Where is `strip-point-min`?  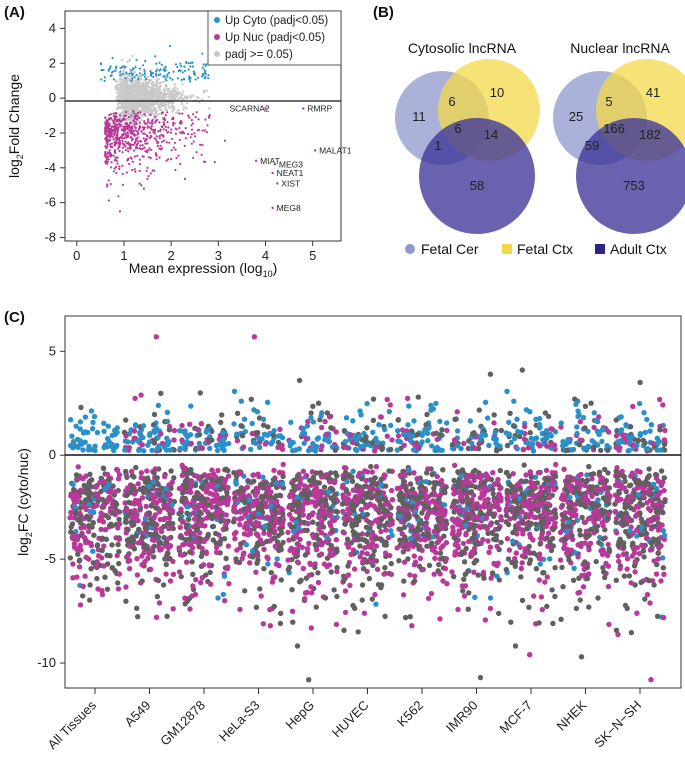 strip-point-min is located at coordinates (309, 680).